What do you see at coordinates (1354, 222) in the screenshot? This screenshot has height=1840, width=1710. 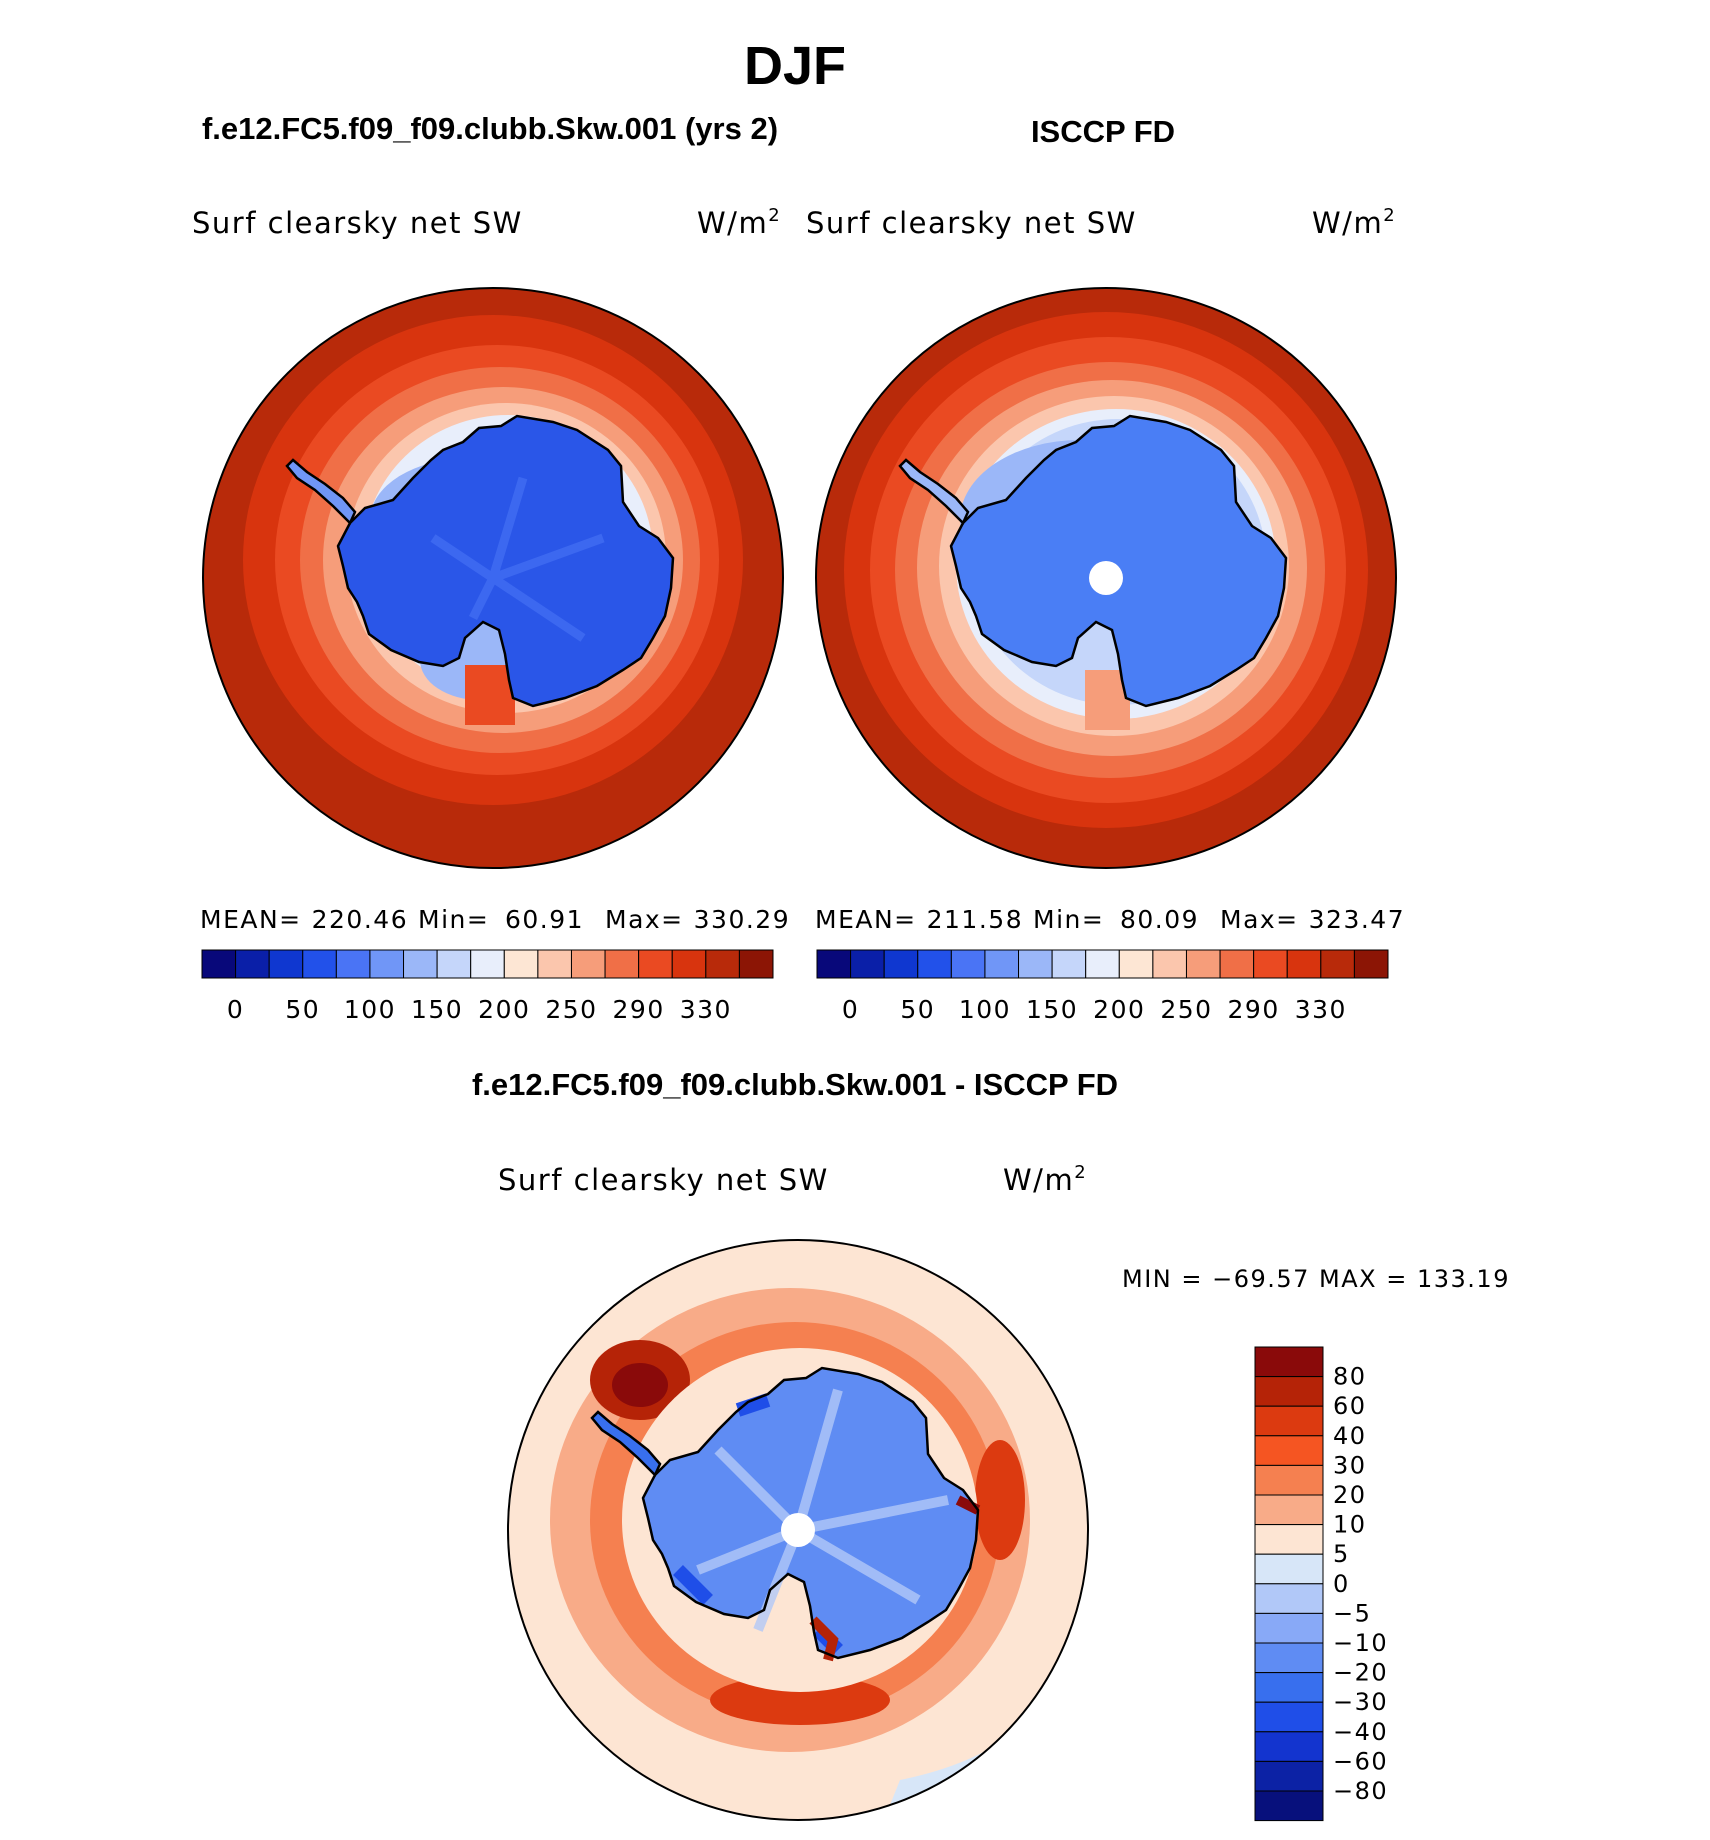 I see `obs-units-label: W/m2` at bounding box center [1354, 222].